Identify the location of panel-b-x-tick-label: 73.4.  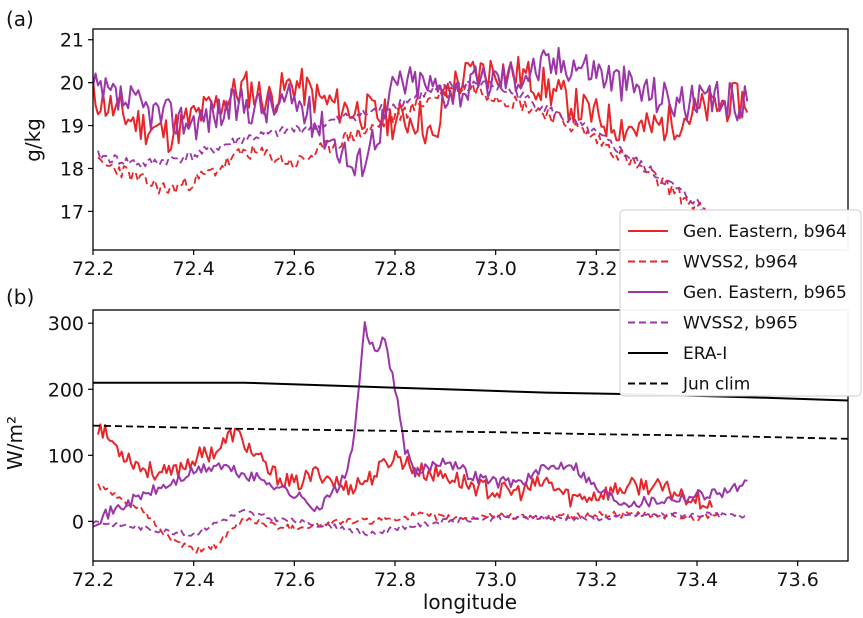
(697, 580).